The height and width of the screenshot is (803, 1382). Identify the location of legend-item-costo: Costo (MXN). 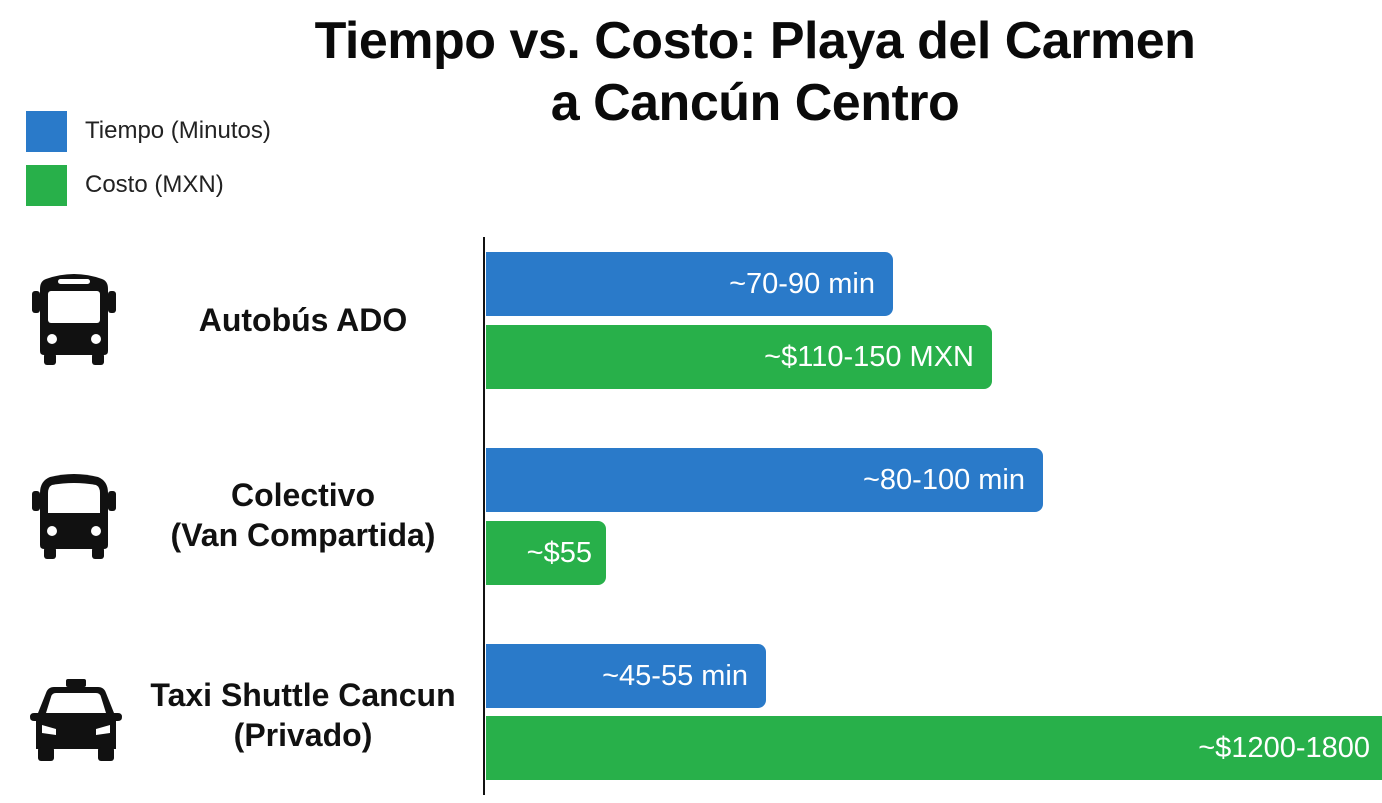
(148, 185).